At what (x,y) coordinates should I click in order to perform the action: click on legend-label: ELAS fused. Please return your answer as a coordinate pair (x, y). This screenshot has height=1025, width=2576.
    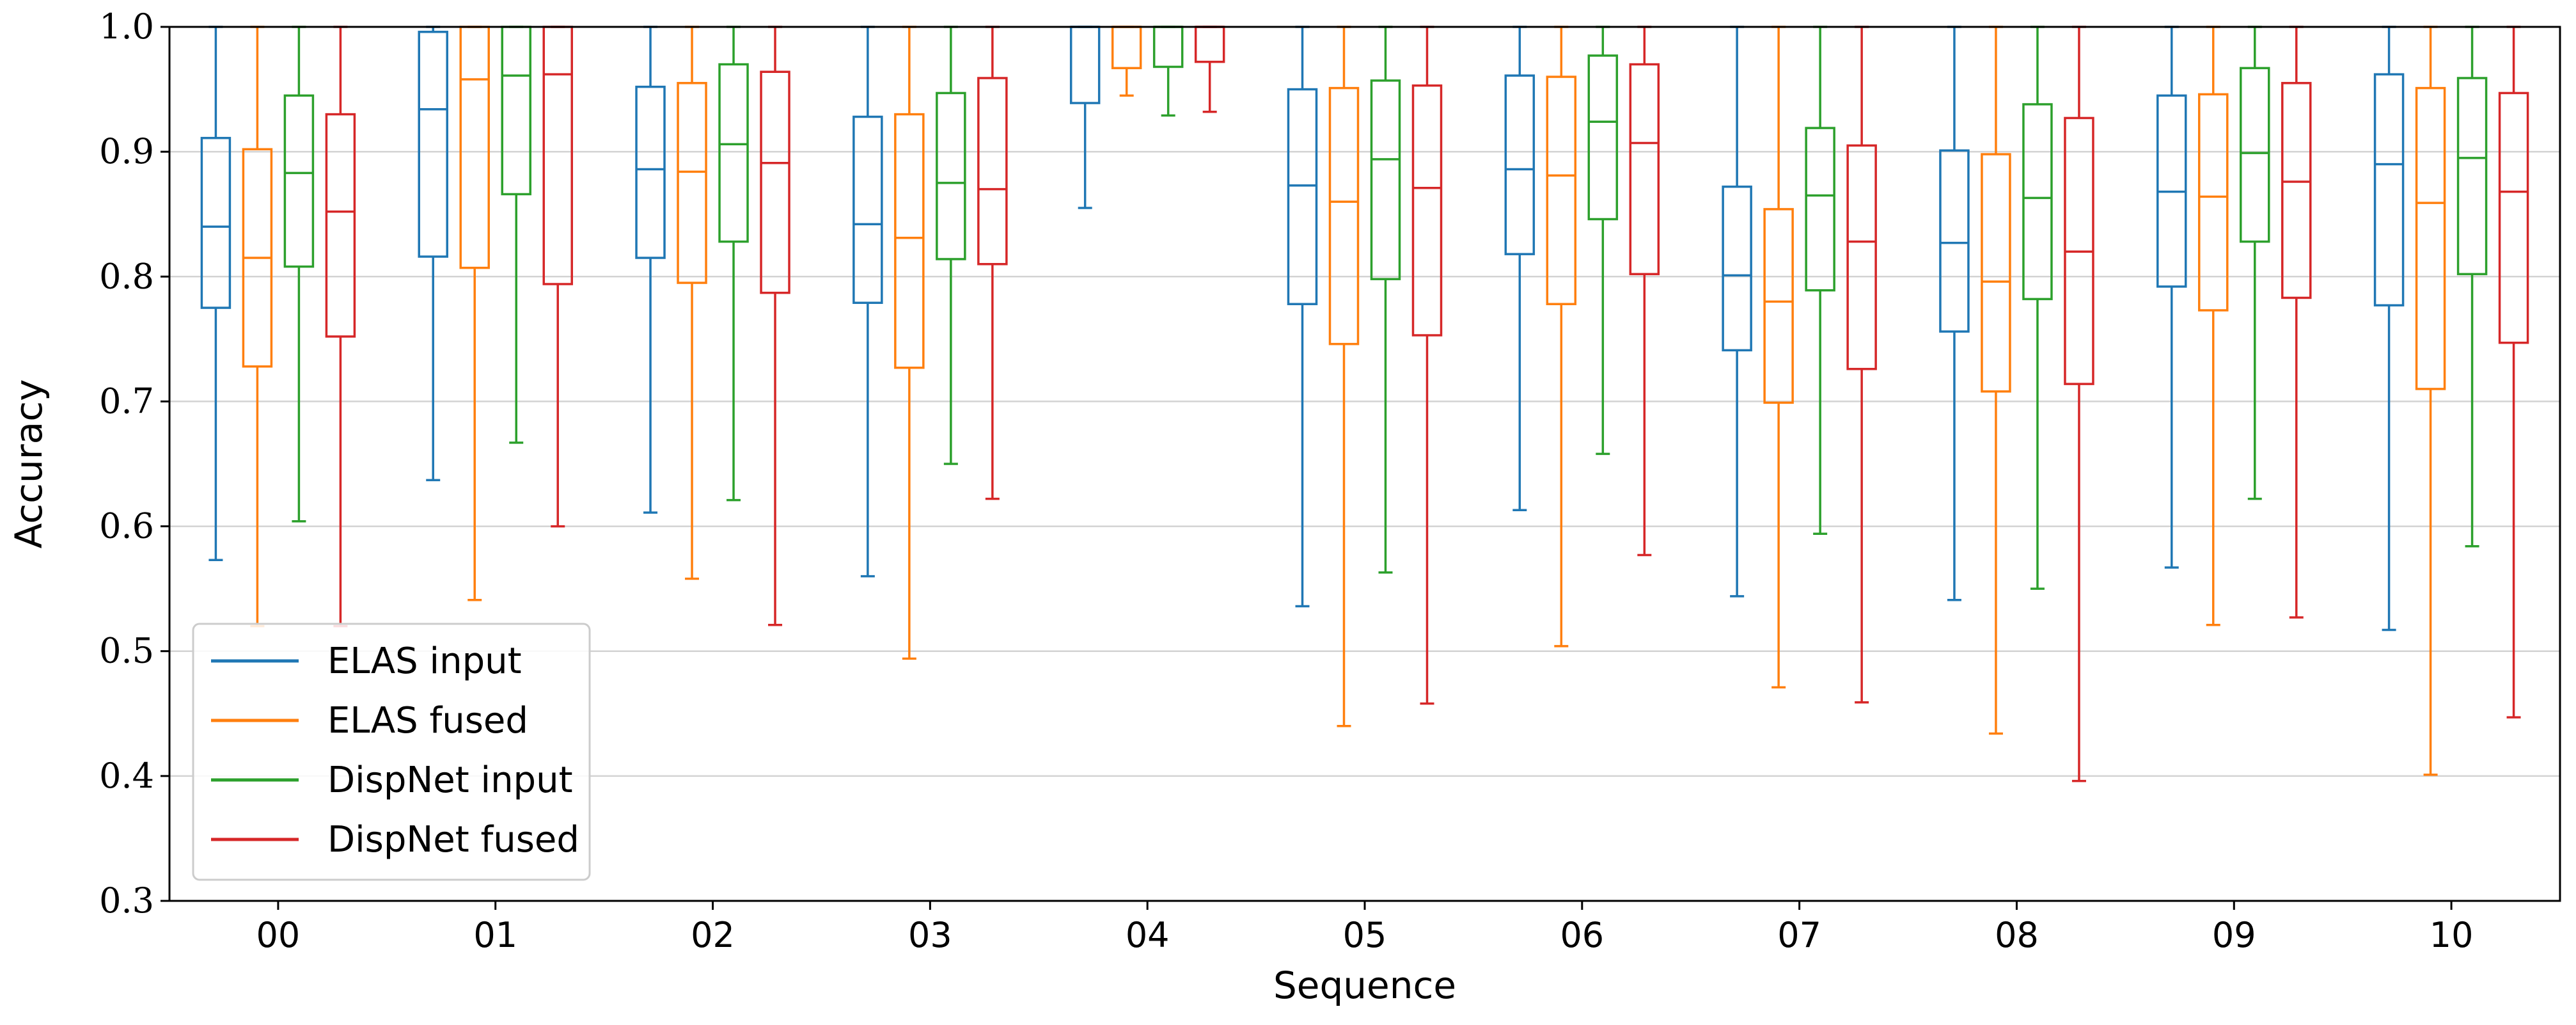
    Looking at the image, I should click on (427, 721).